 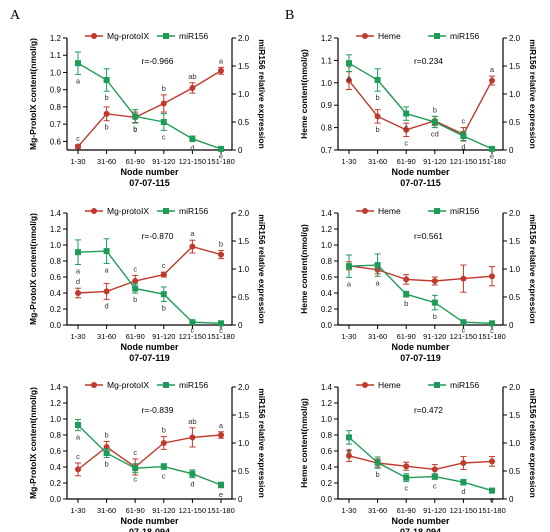 I want to click on y-tick-label: 0.9, so click(x=327, y=105).